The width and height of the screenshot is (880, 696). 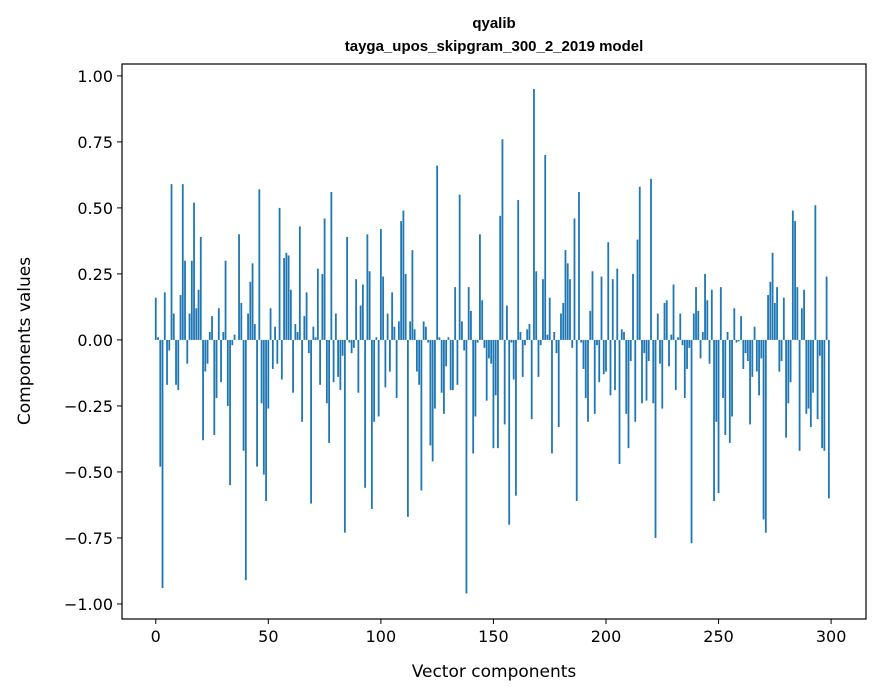 What do you see at coordinates (95, 340) in the screenshot?
I see `y-tick-label: 0.00` at bounding box center [95, 340].